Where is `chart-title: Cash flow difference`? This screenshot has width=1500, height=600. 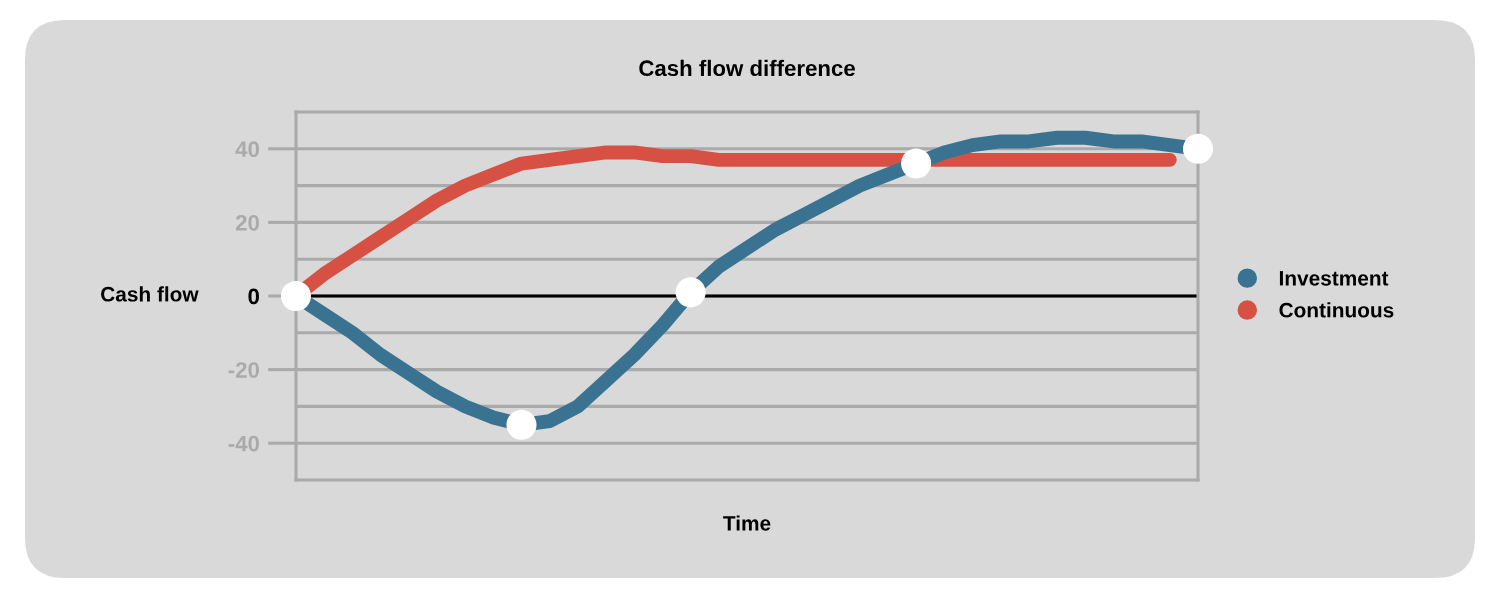 chart-title: Cash flow difference is located at coordinates (747, 68).